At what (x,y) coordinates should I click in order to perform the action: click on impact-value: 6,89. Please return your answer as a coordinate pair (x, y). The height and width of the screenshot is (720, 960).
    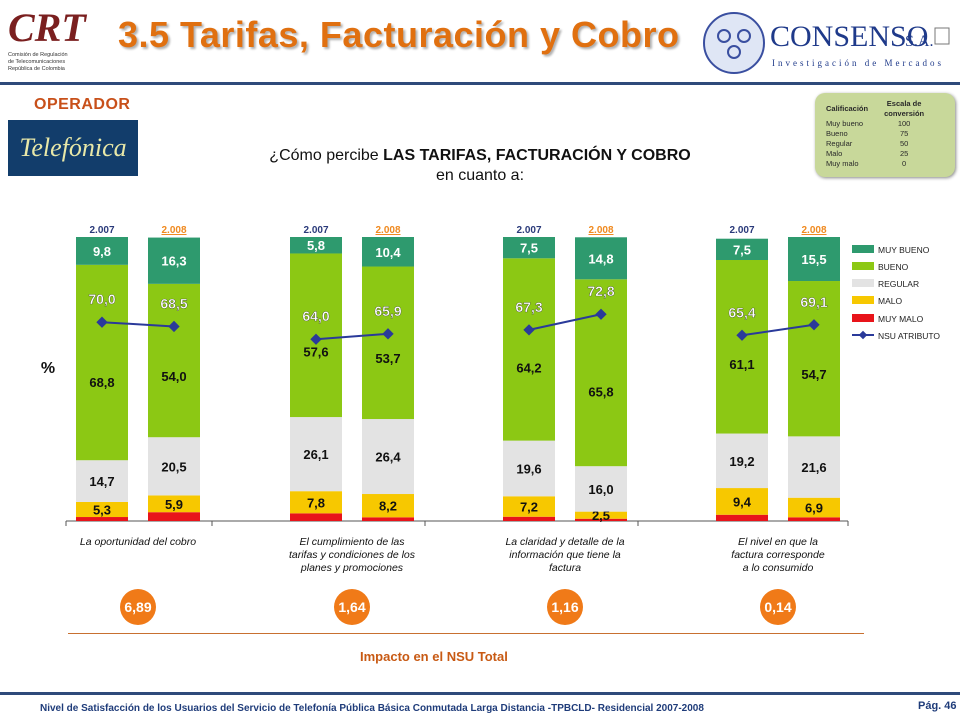
    Looking at the image, I should click on (137, 607).